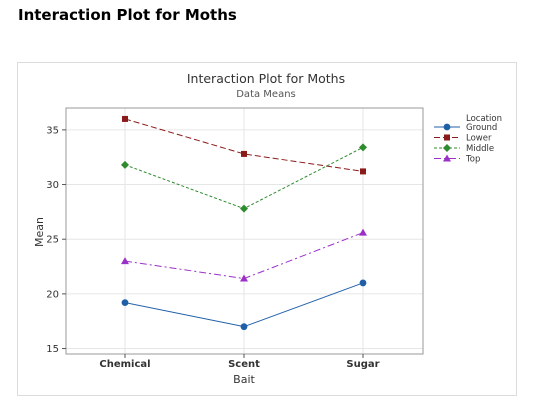  I want to click on legend-marker-lower, so click(447, 137).